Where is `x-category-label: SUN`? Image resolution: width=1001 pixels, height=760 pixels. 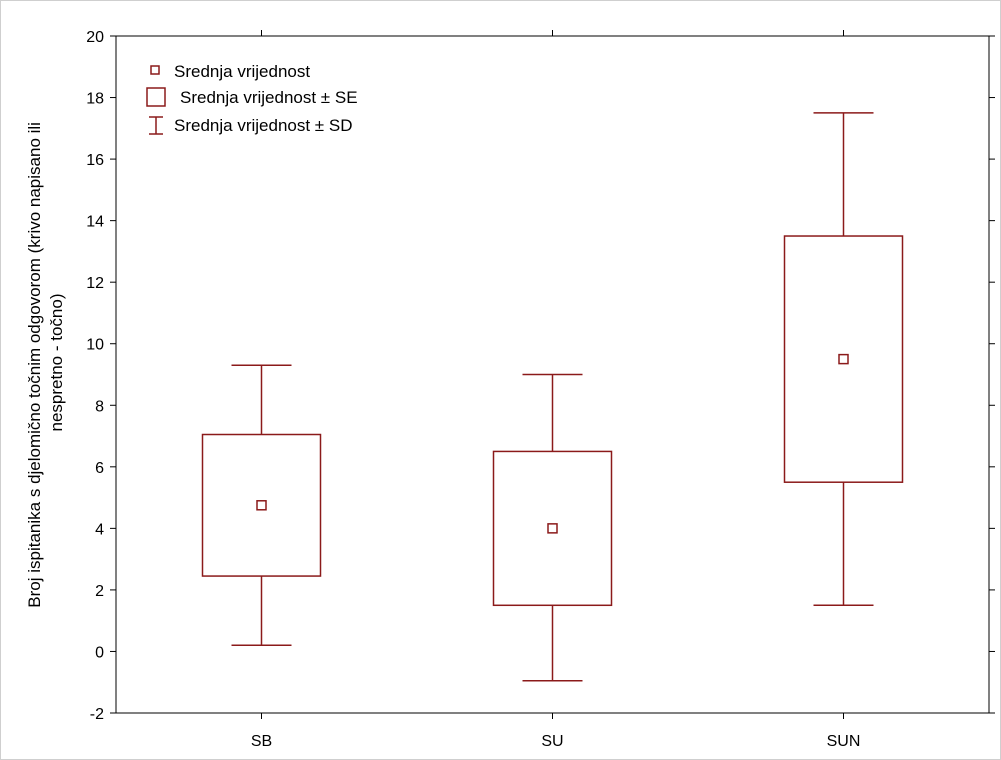 x-category-label: SUN is located at coordinates (844, 741).